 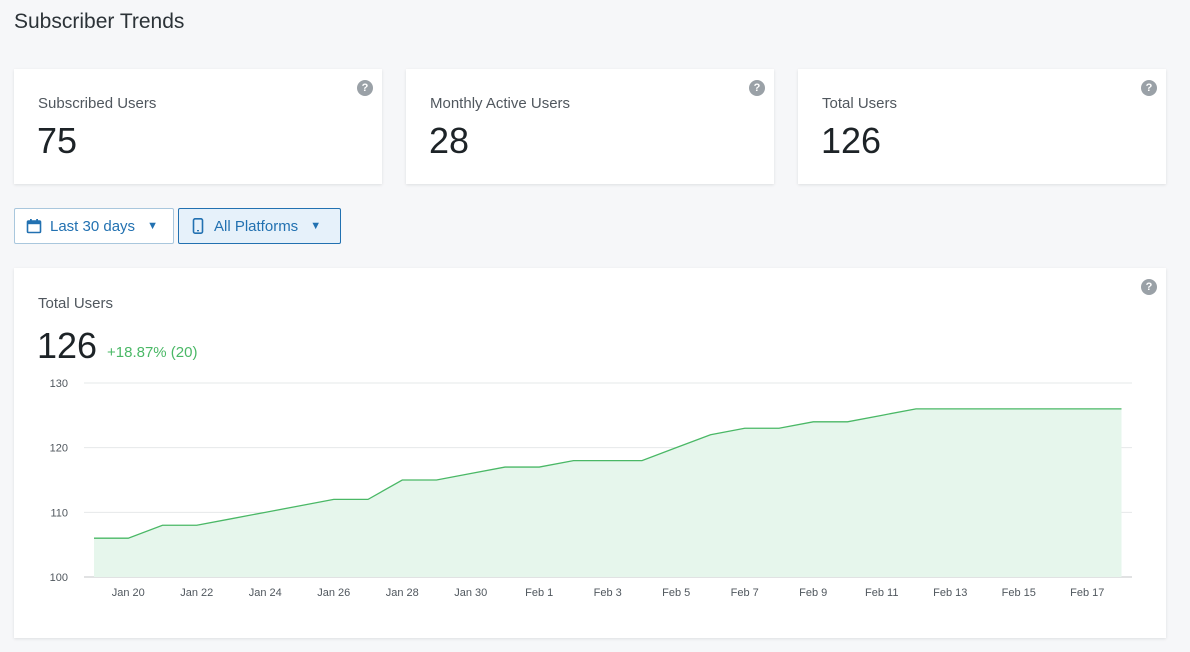 What do you see at coordinates (470, 593) in the screenshot?
I see `x-tick-label: Jan 30` at bounding box center [470, 593].